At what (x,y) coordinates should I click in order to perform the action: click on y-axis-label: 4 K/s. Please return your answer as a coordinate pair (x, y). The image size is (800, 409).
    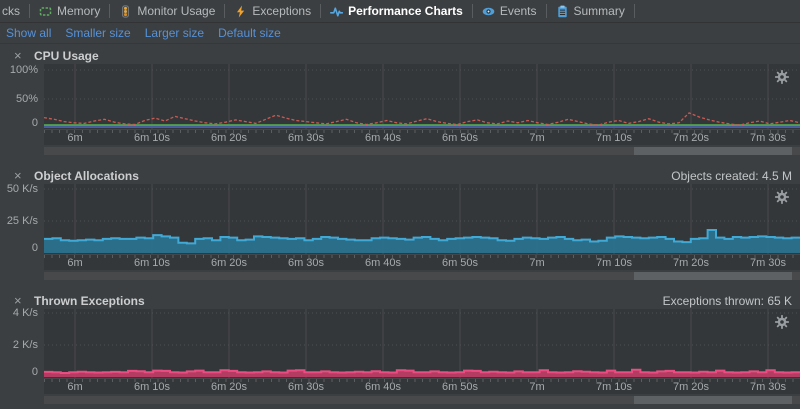
    Looking at the image, I should click on (25, 313).